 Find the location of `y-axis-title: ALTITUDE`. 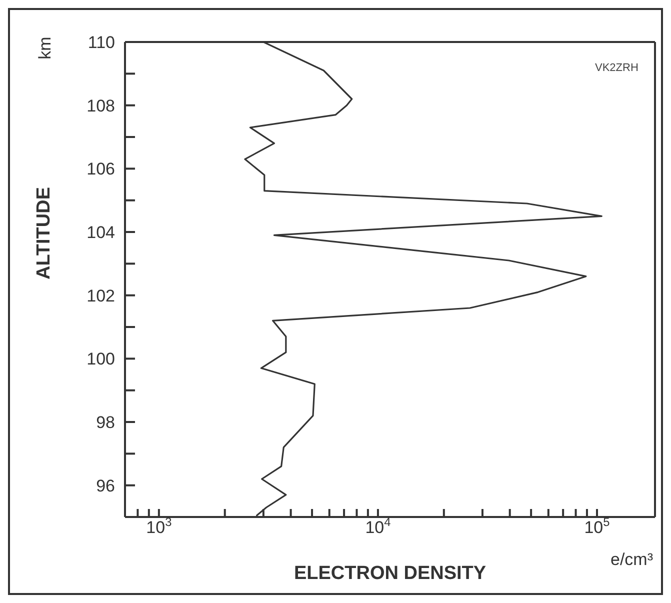

y-axis-title: ALTITUDE is located at coordinates (44, 233).